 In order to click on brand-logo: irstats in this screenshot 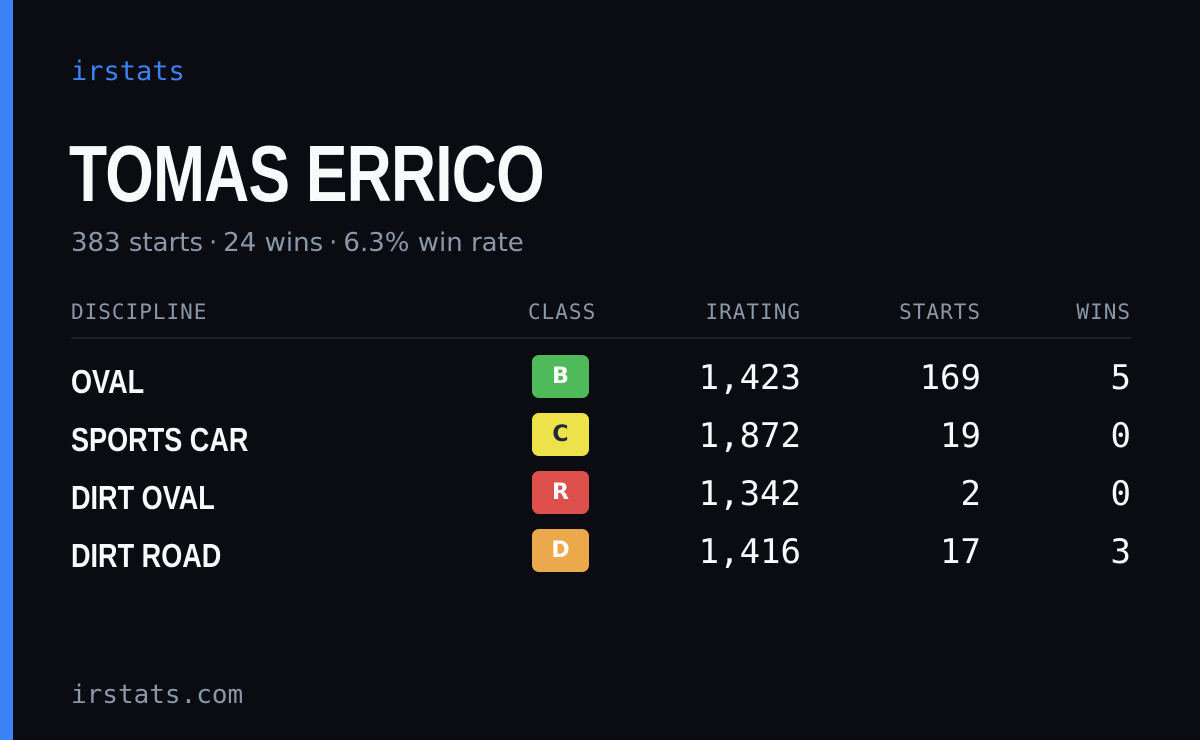, I will do `click(128, 71)`.